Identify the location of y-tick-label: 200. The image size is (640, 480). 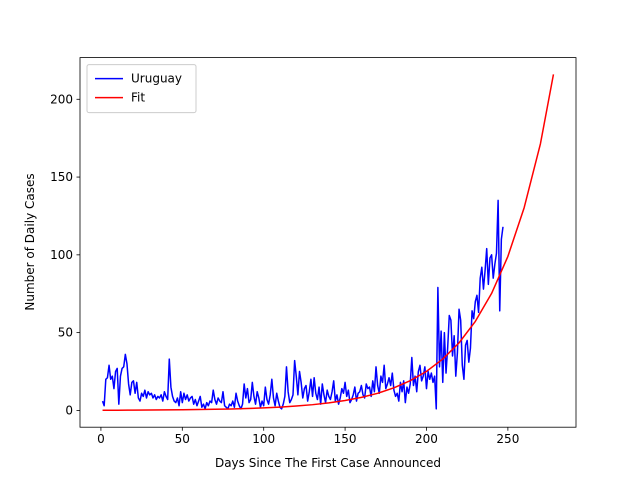
(61, 99).